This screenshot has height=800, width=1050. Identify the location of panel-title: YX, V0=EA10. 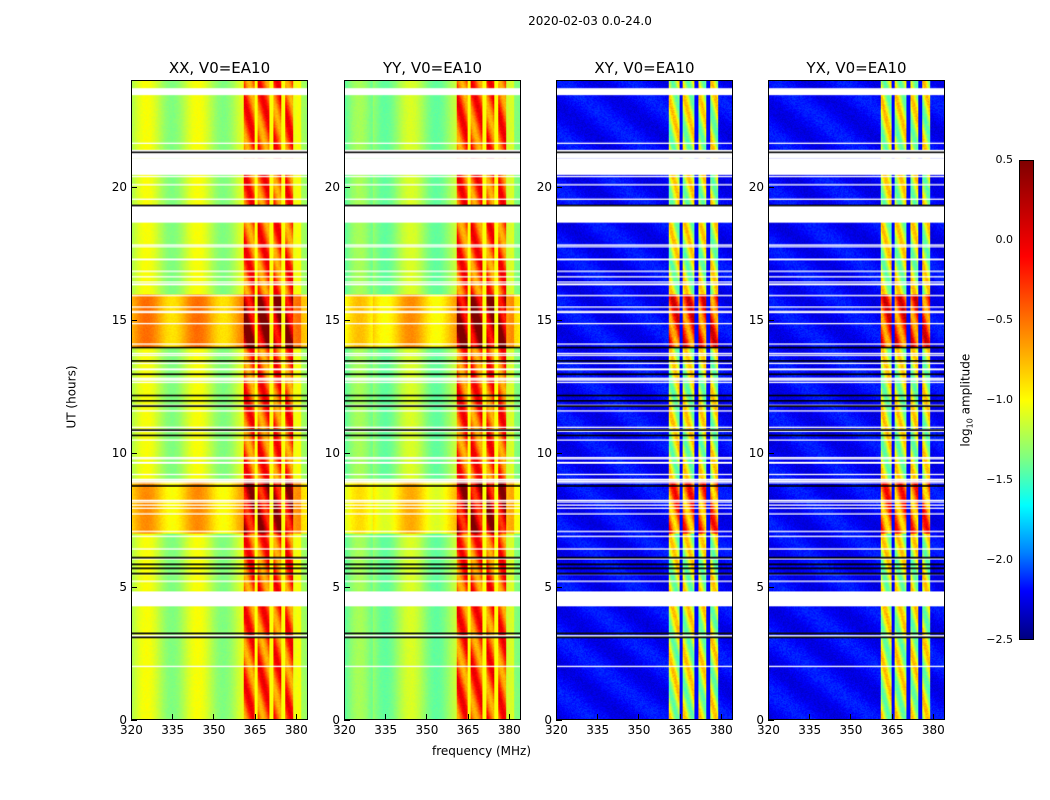
(856, 68).